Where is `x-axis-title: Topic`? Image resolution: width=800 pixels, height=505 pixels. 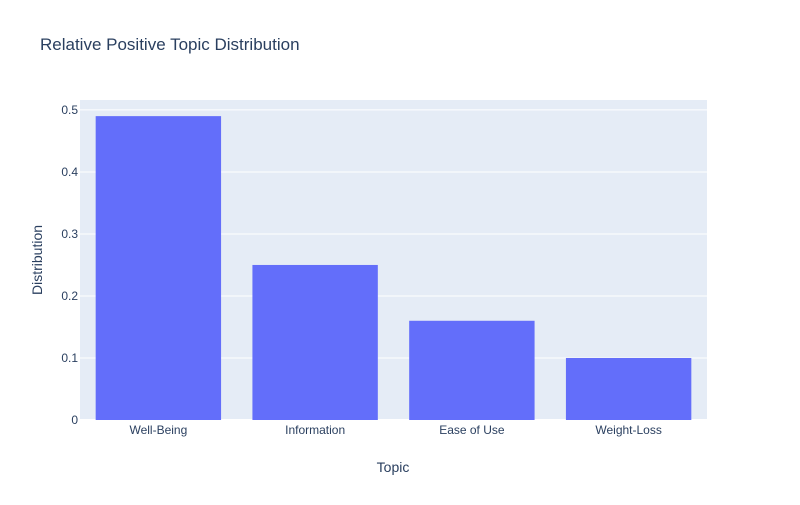 x-axis-title: Topic is located at coordinates (393, 467).